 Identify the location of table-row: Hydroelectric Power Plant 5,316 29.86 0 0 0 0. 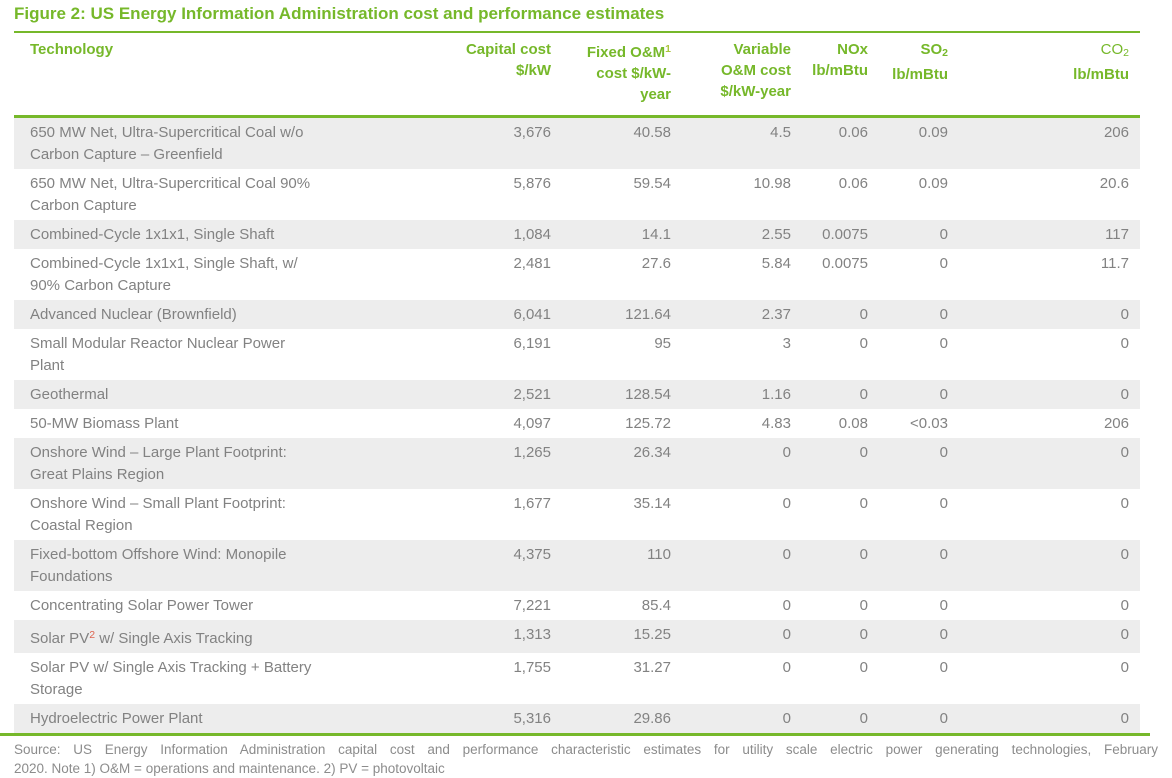
(577, 718).